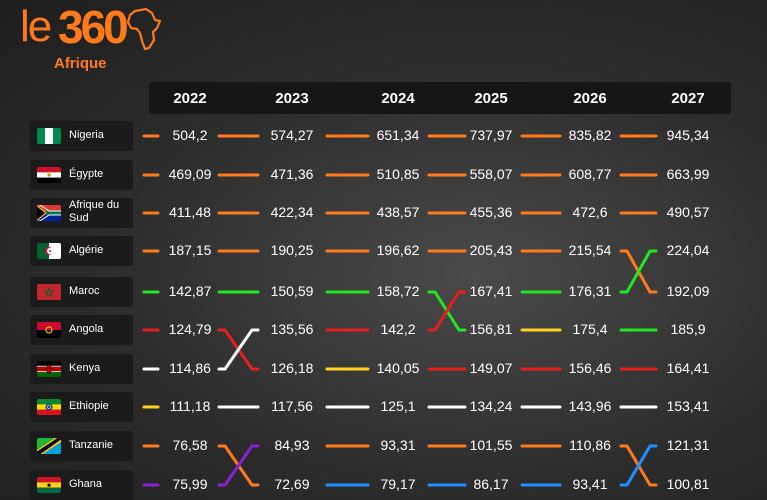 Image resolution: width=767 pixels, height=500 pixels. I want to click on value-morocco-2027: 192,09, so click(688, 291).